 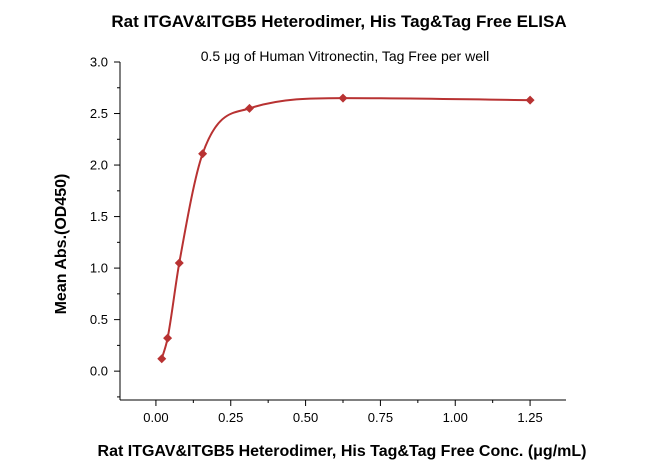 I want to click on y-tick-label: 0.5, so click(x=99, y=319).